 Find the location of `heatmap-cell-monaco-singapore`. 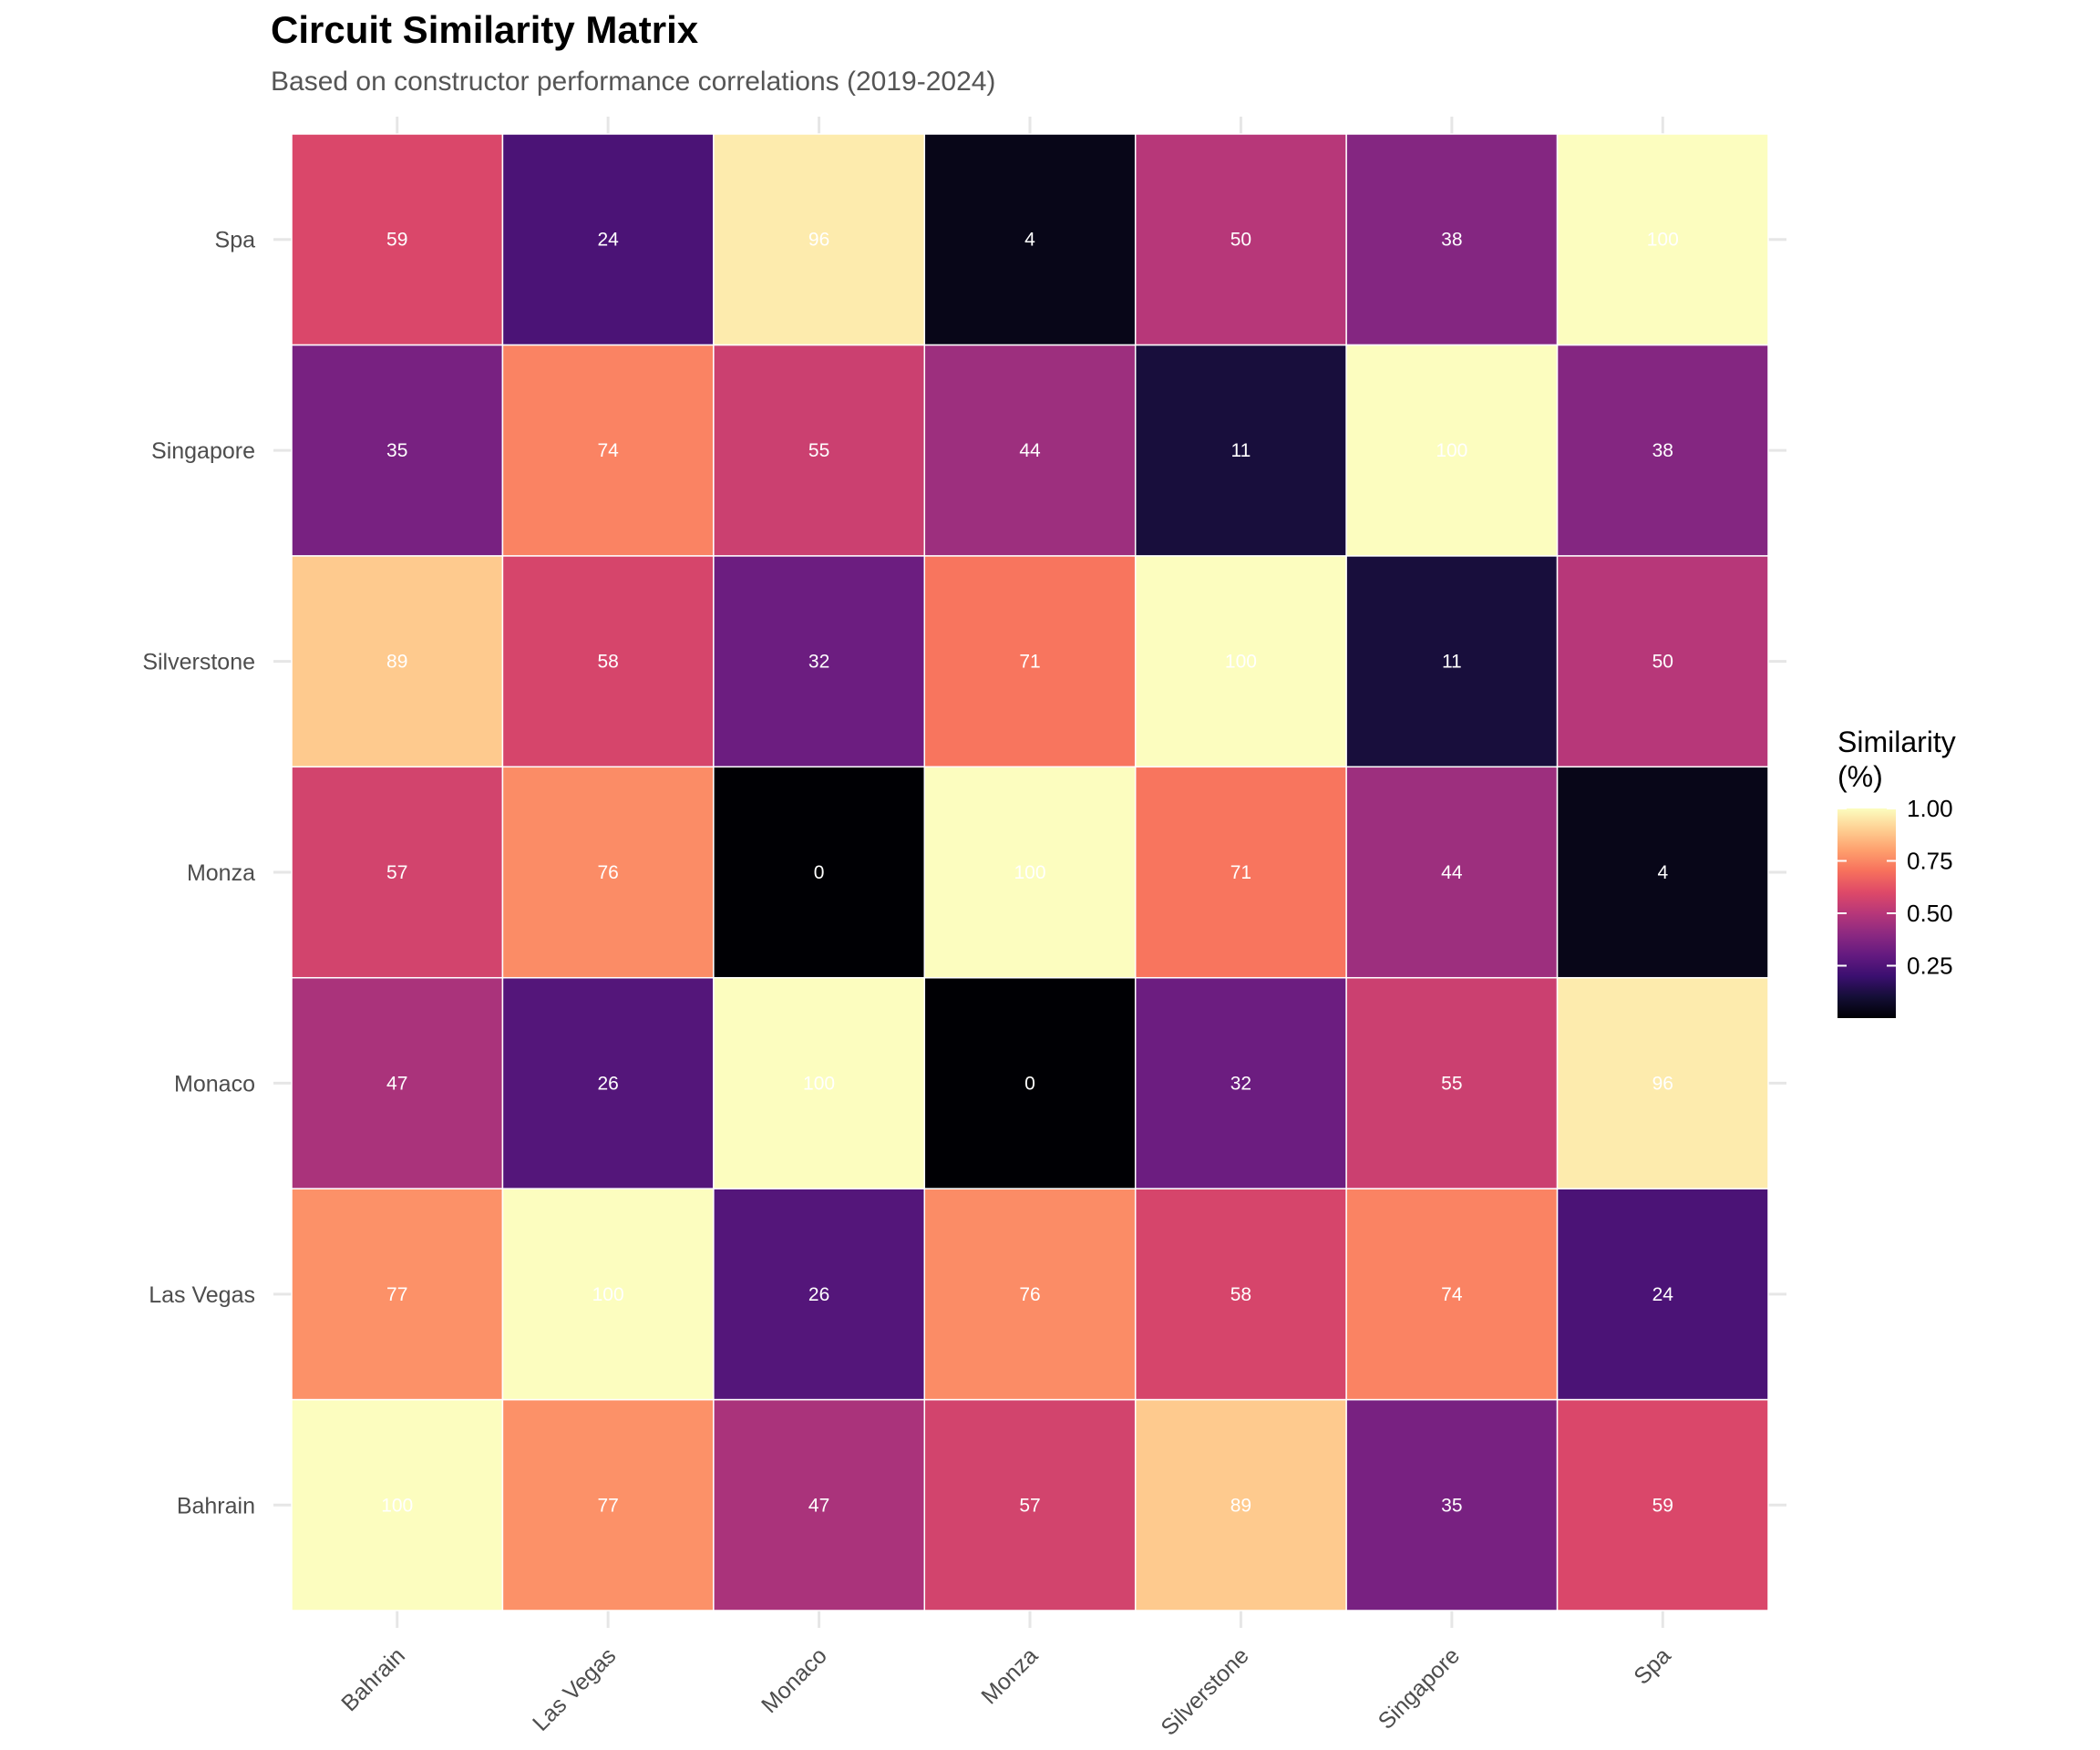

heatmap-cell-monaco-singapore is located at coordinates (1452, 1082).